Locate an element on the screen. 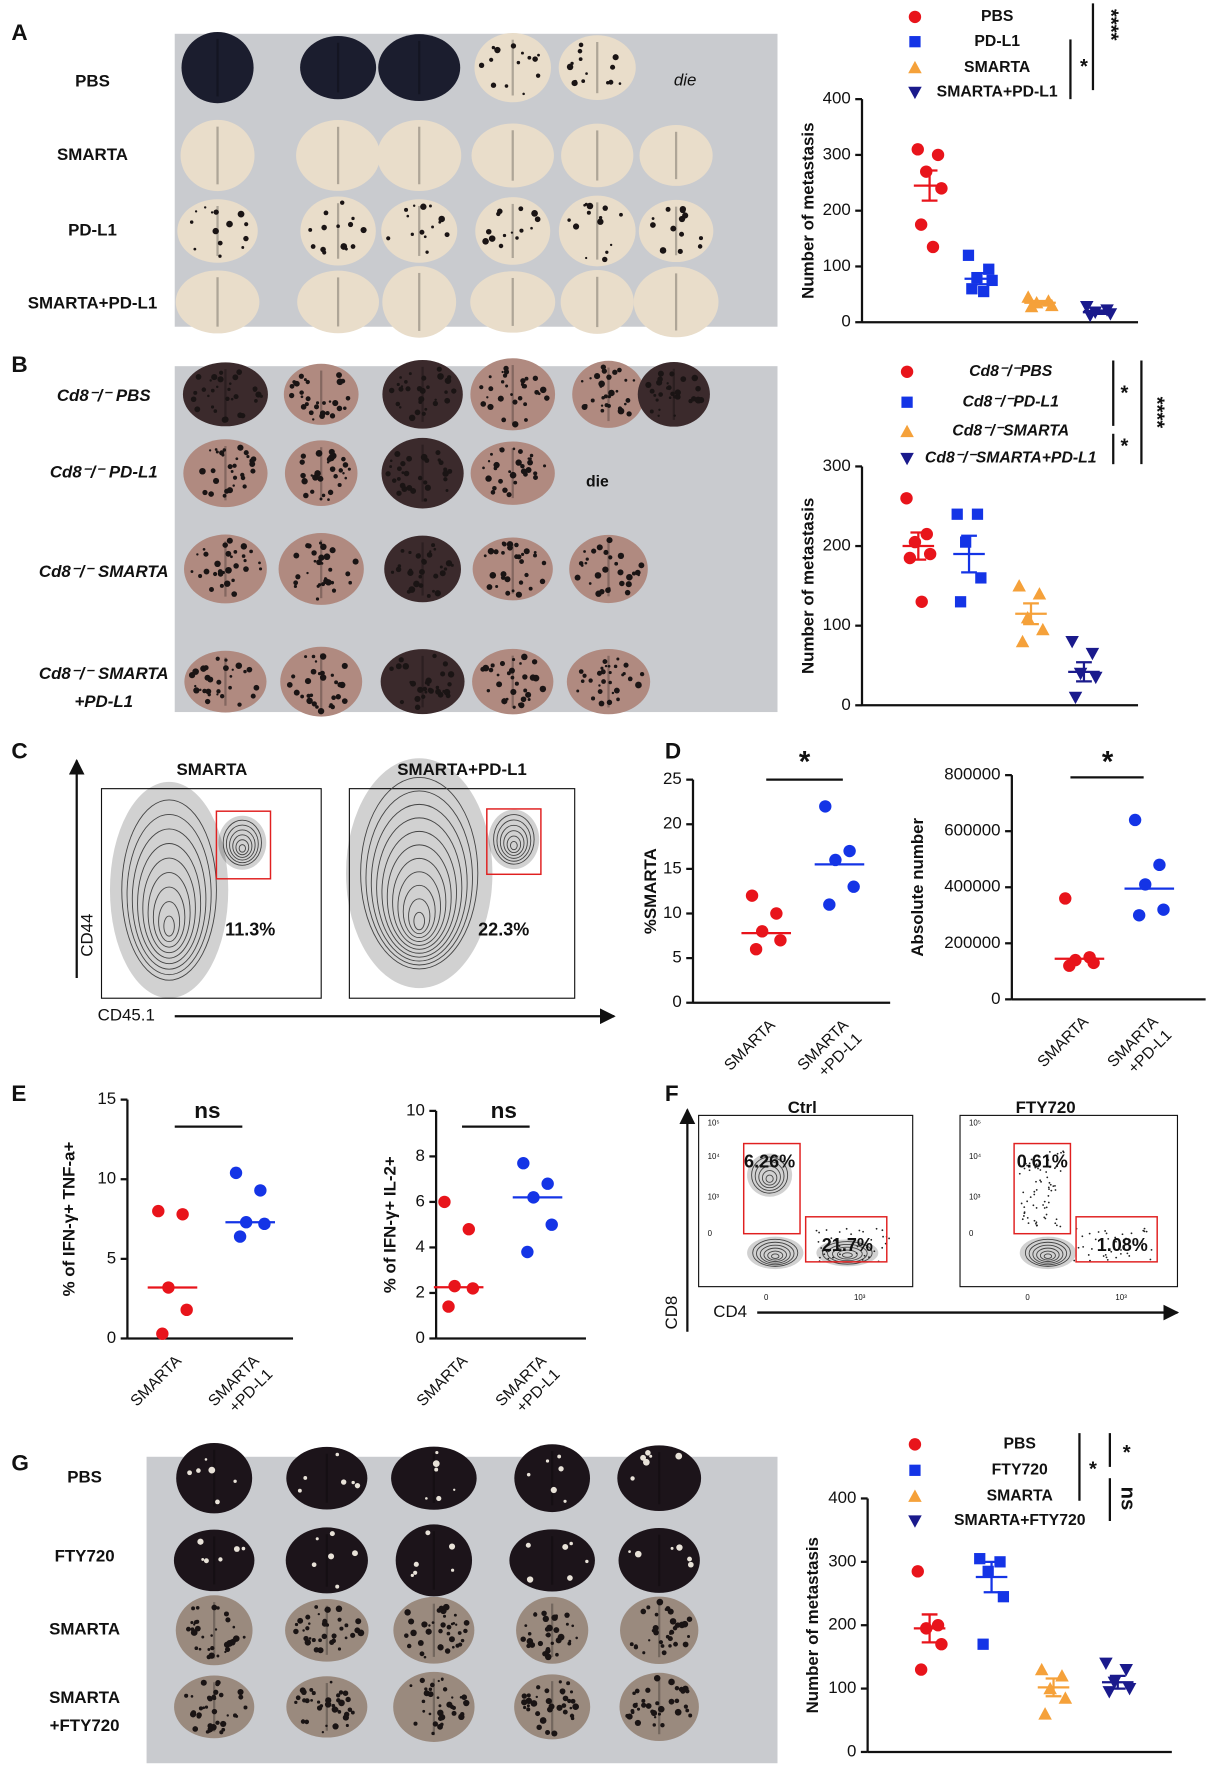  significance-label: **** is located at coordinates (1111, 25).